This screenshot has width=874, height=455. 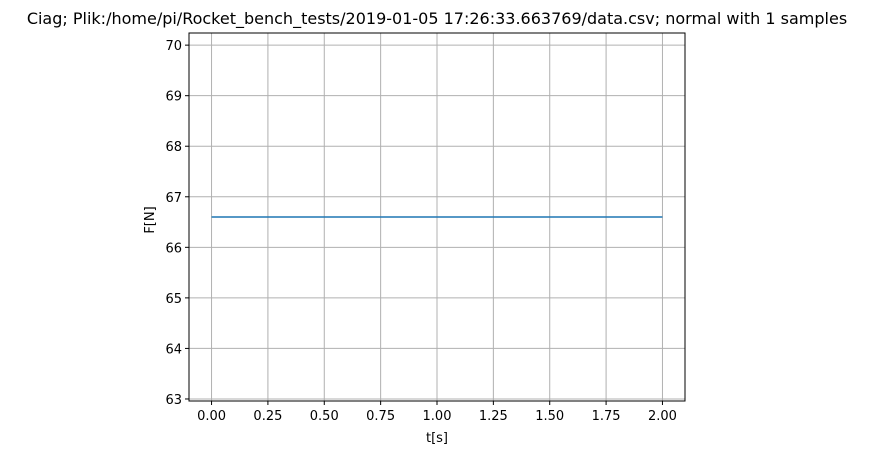 I want to click on y-tick-label: 67, so click(x=173, y=198).